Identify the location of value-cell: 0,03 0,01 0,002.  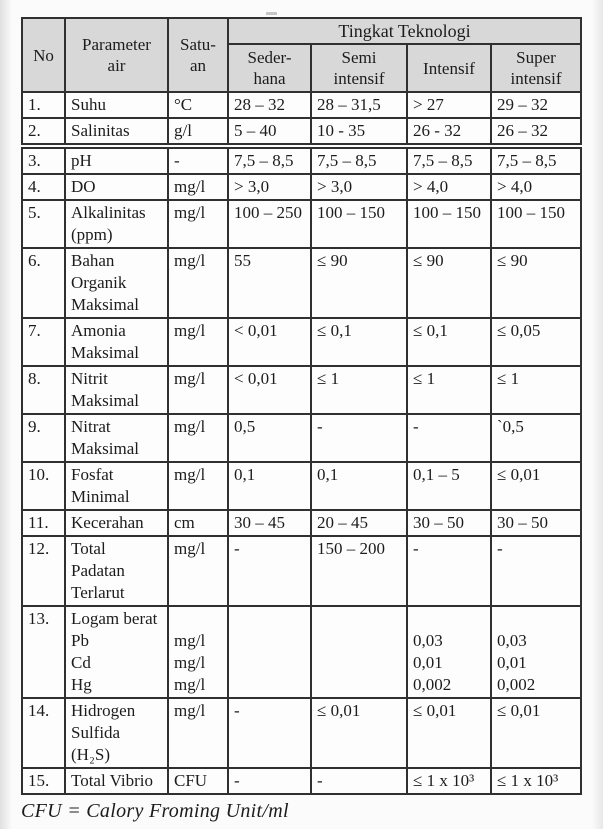
(449, 652).